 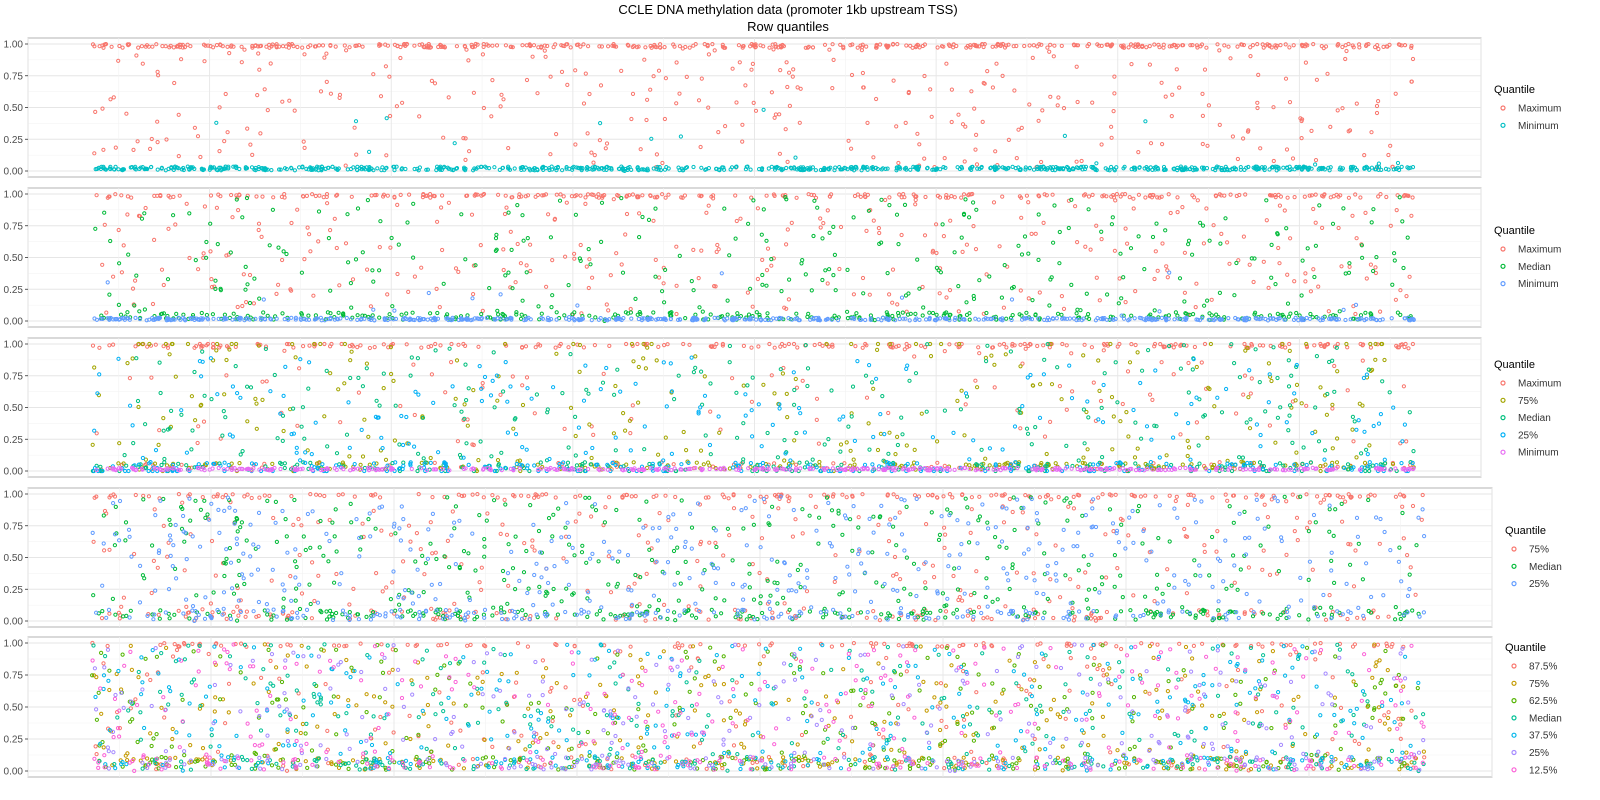 I want to click on legend-label: 87.5%, so click(x=1543, y=667).